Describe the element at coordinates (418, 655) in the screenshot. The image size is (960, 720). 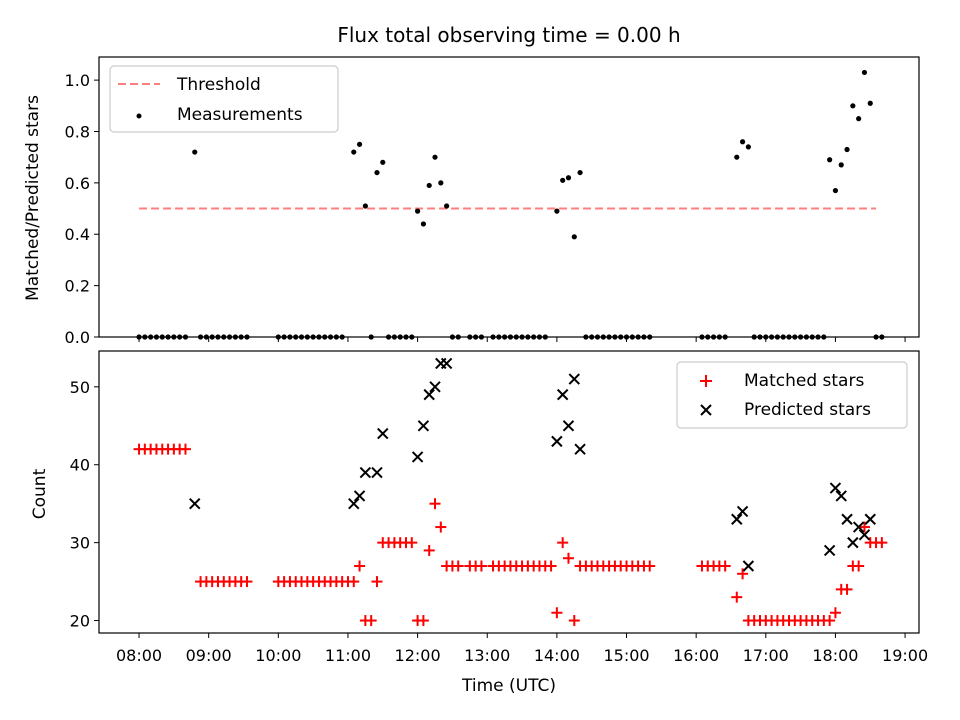
I see `x-tick-label: 12:00` at that location.